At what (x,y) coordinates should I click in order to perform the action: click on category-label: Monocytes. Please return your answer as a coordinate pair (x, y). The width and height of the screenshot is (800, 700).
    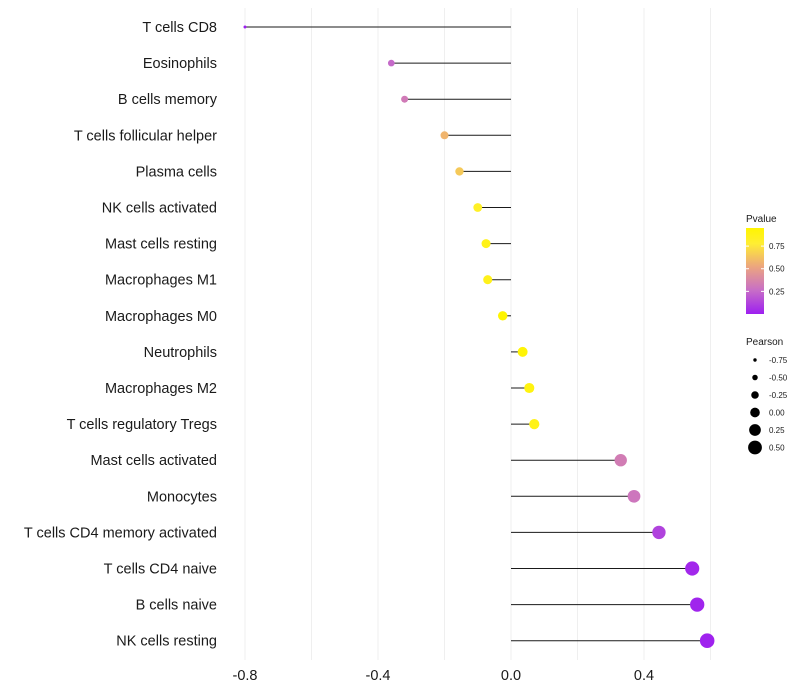
    Looking at the image, I should click on (182, 497).